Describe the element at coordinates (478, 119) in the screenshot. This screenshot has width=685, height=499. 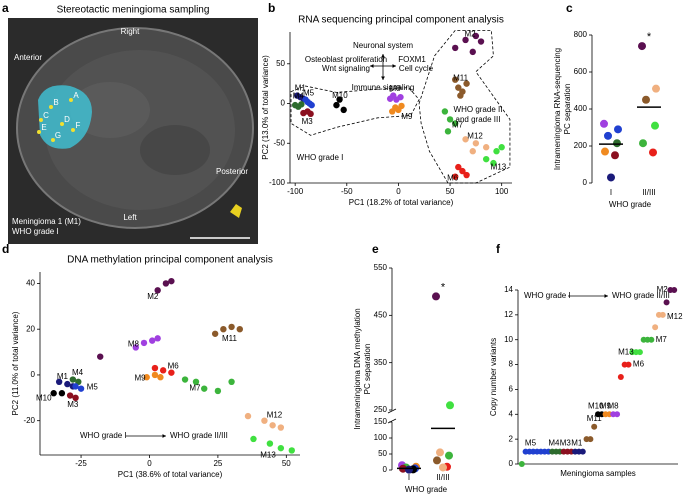
I see `annotation: and grade III` at that location.